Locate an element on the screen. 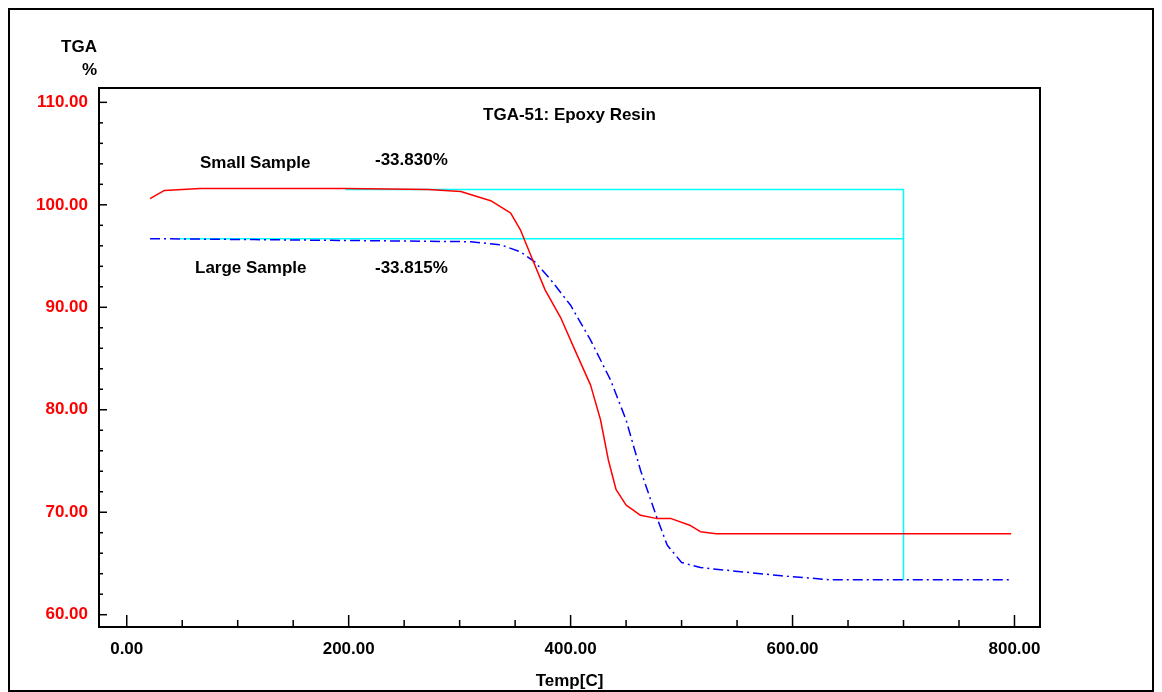 The height and width of the screenshot is (692, 1162). annotation: -33.830% is located at coordinates (411, 159).